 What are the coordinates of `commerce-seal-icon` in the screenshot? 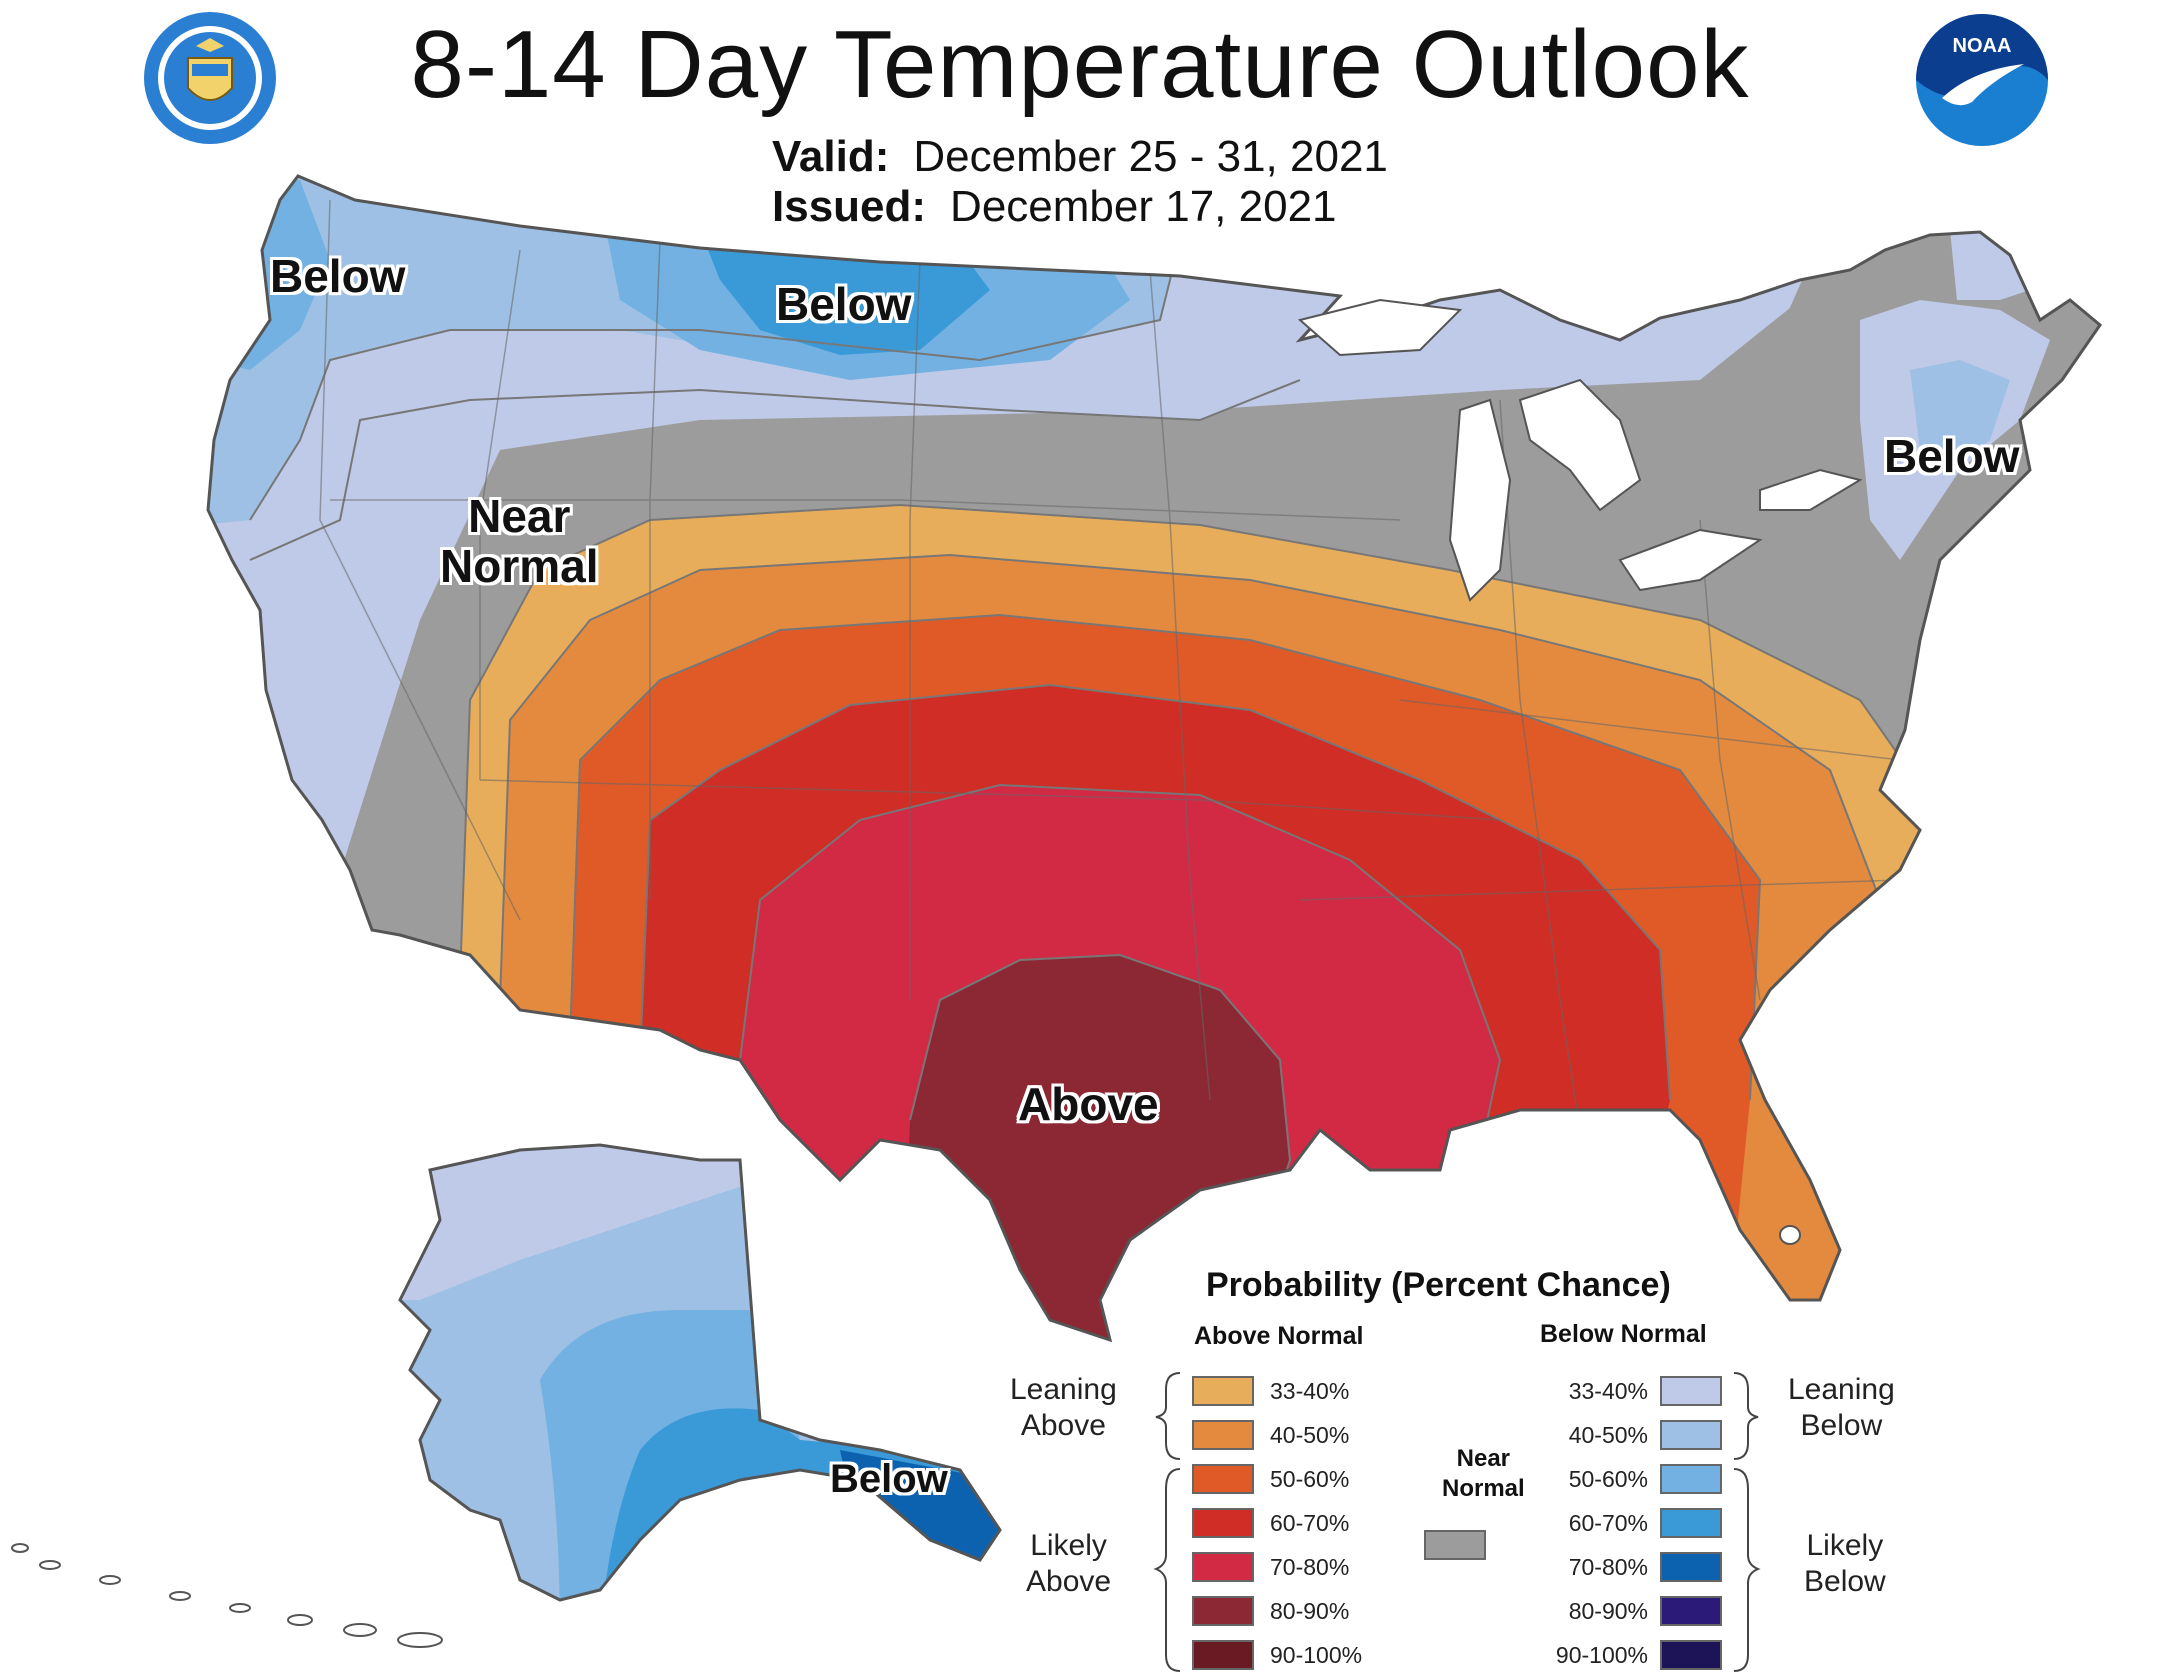 It's located at (210, 78).